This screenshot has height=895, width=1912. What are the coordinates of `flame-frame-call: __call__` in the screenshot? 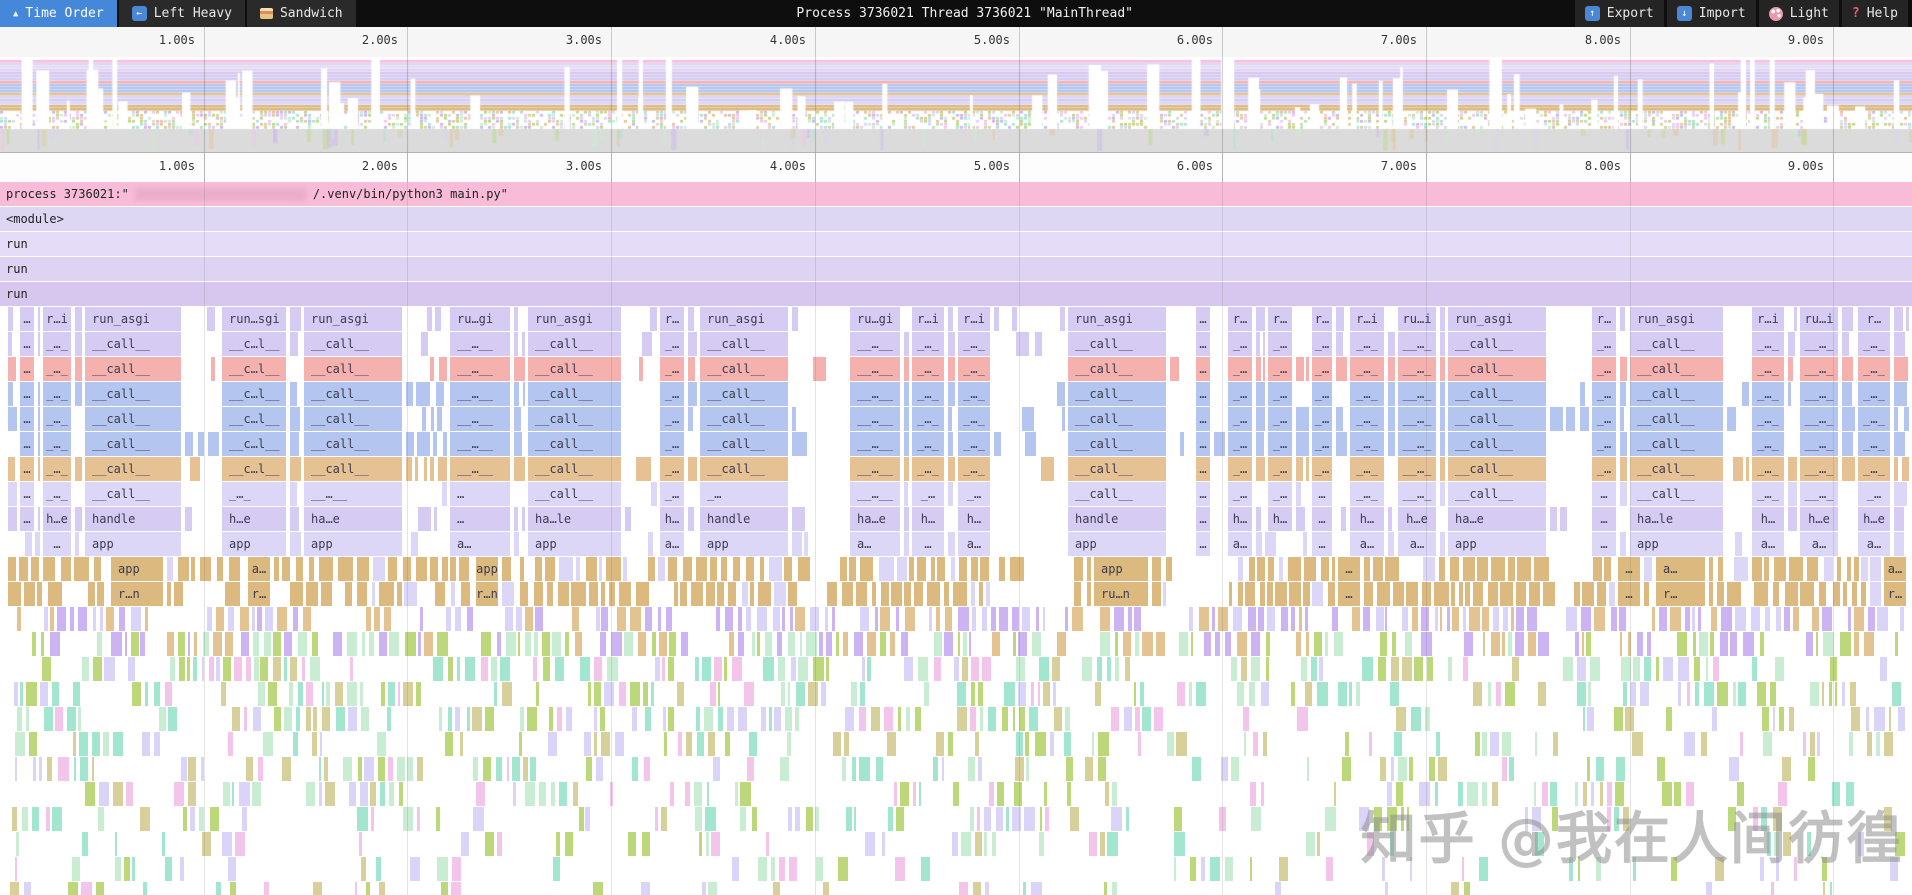 It's located at (1117, 419).